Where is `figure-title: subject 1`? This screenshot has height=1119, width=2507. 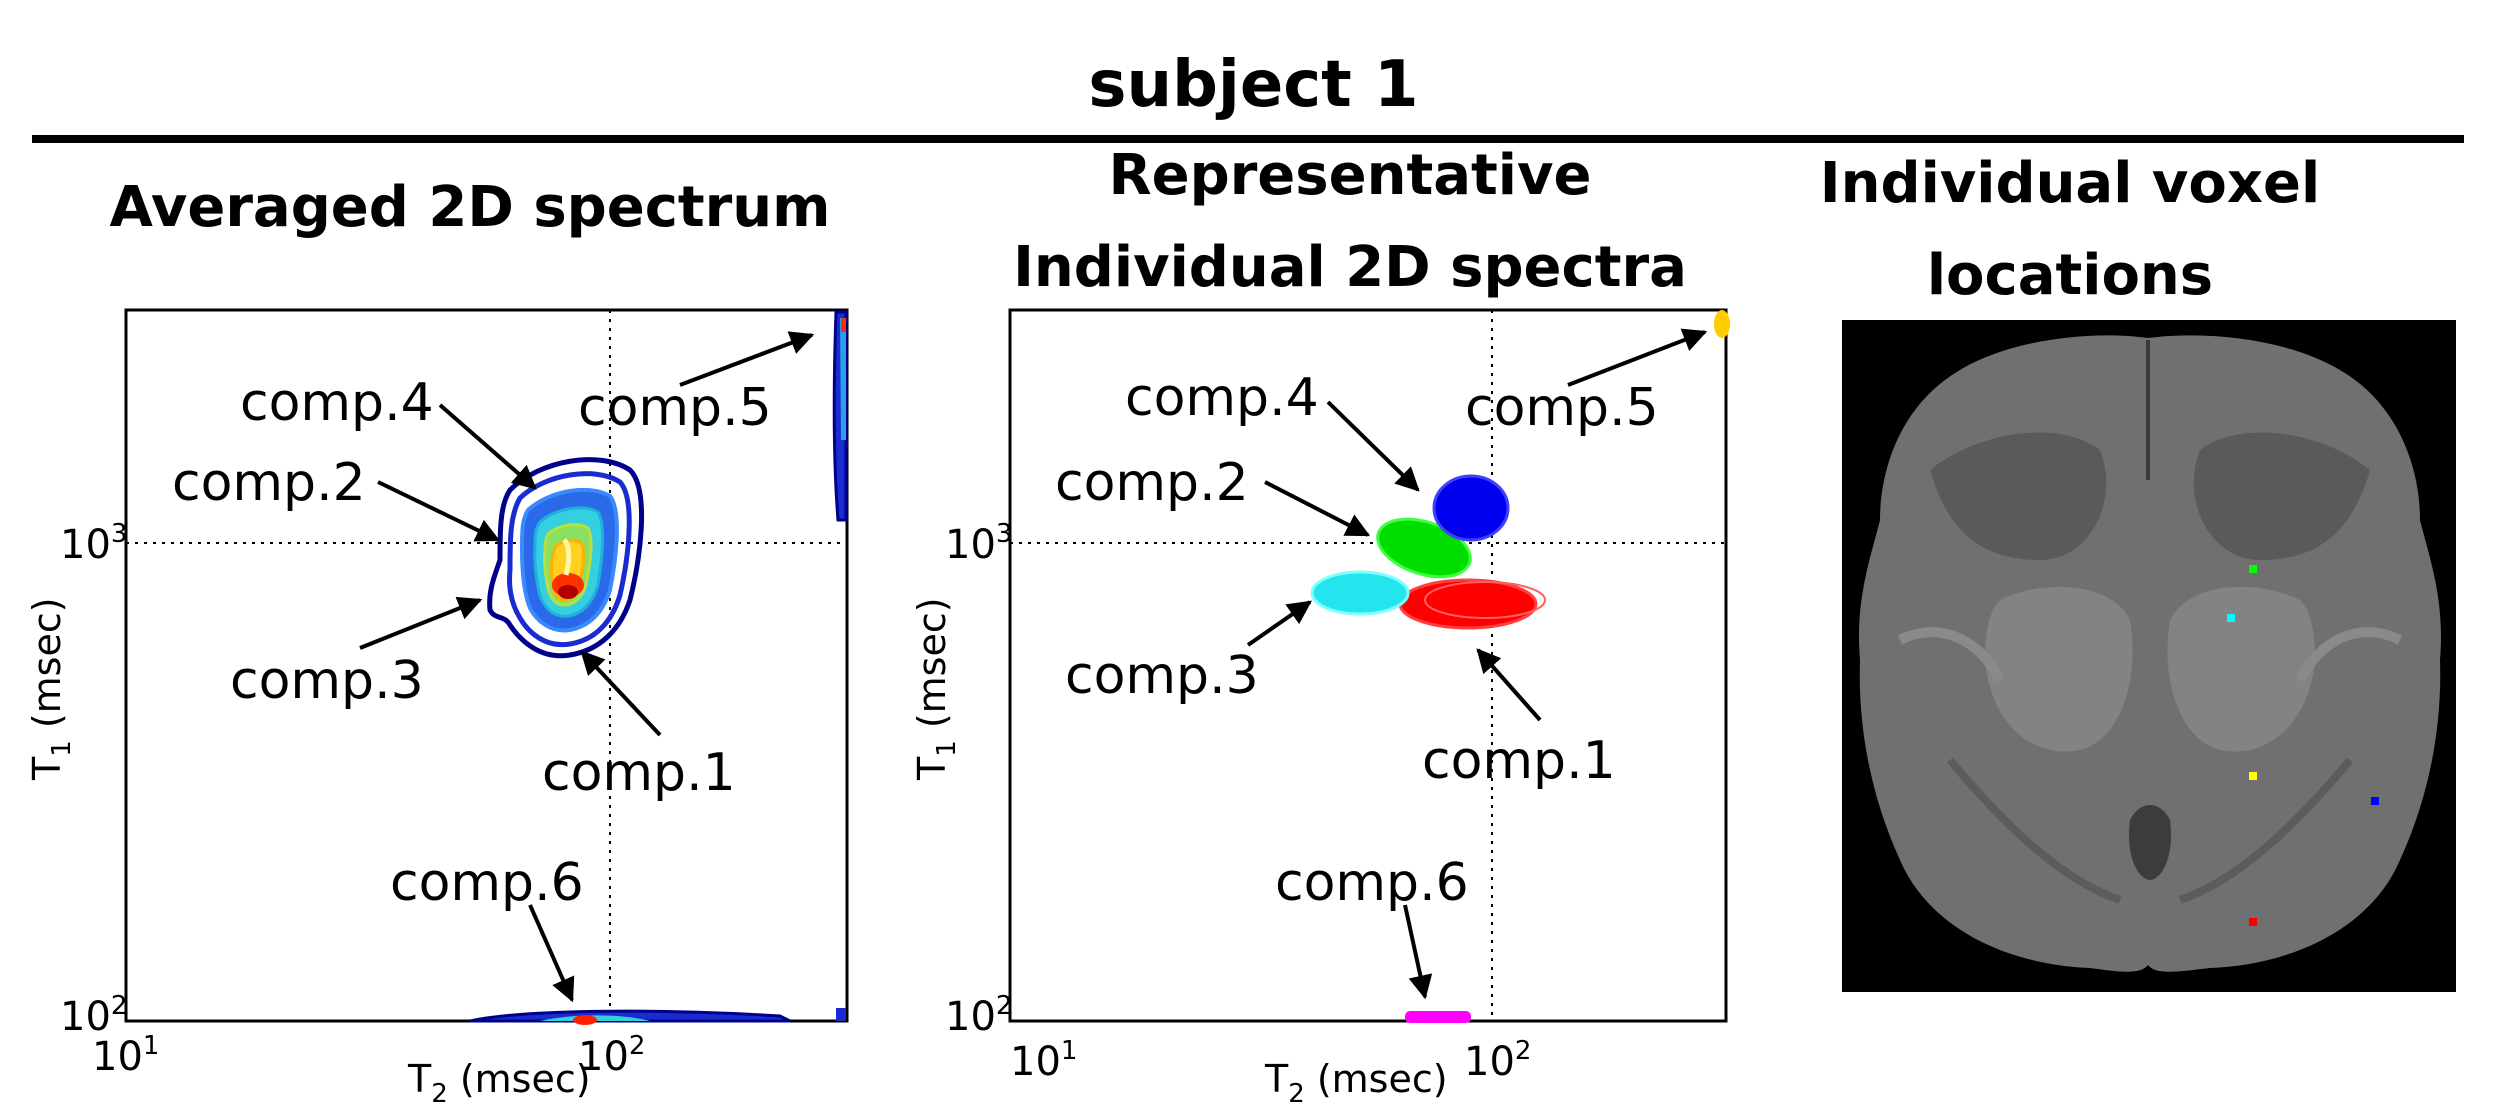
figure-title: subject 1 is located at coordinates (1253, 85).